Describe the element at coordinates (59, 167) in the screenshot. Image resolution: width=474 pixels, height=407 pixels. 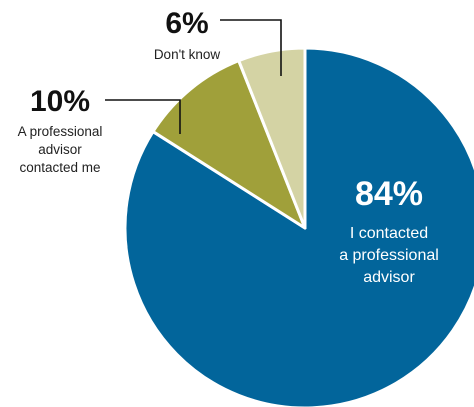
I see `slice-label-advisor-contacted-line3: contacted me` at that location.